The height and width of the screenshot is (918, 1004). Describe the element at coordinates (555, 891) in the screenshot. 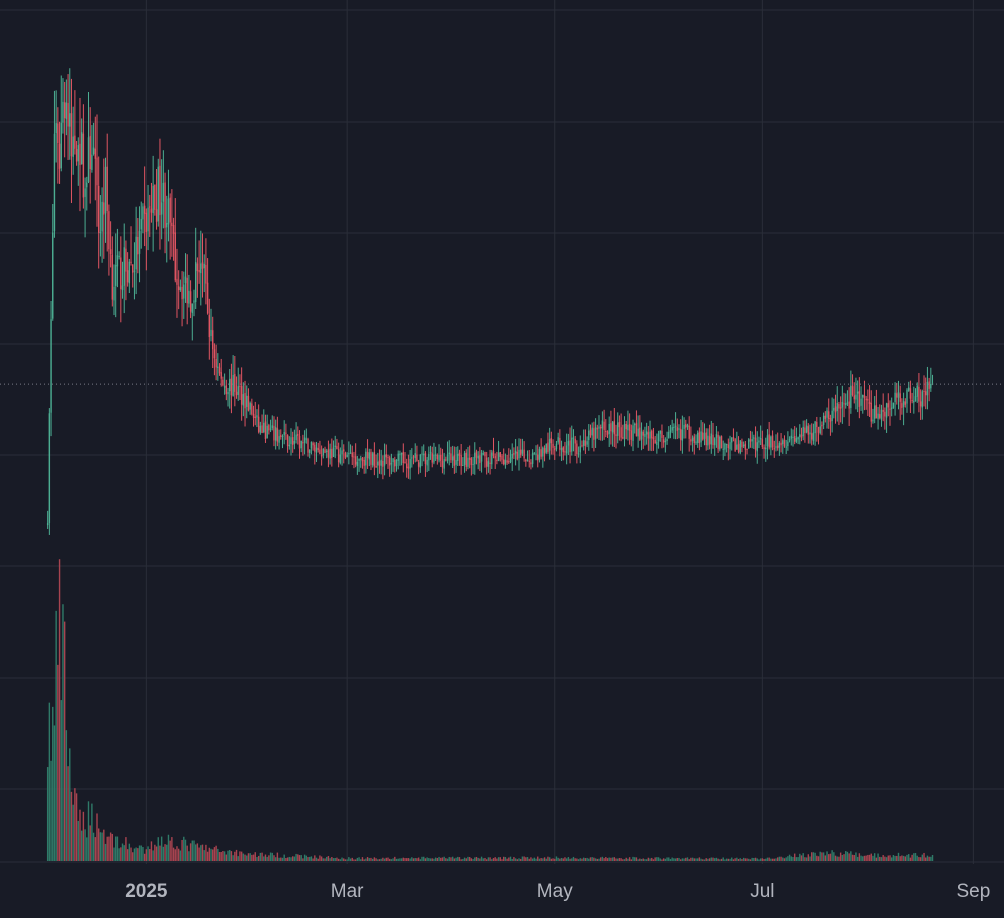

I see `x-tick-label-may: May` at that location.